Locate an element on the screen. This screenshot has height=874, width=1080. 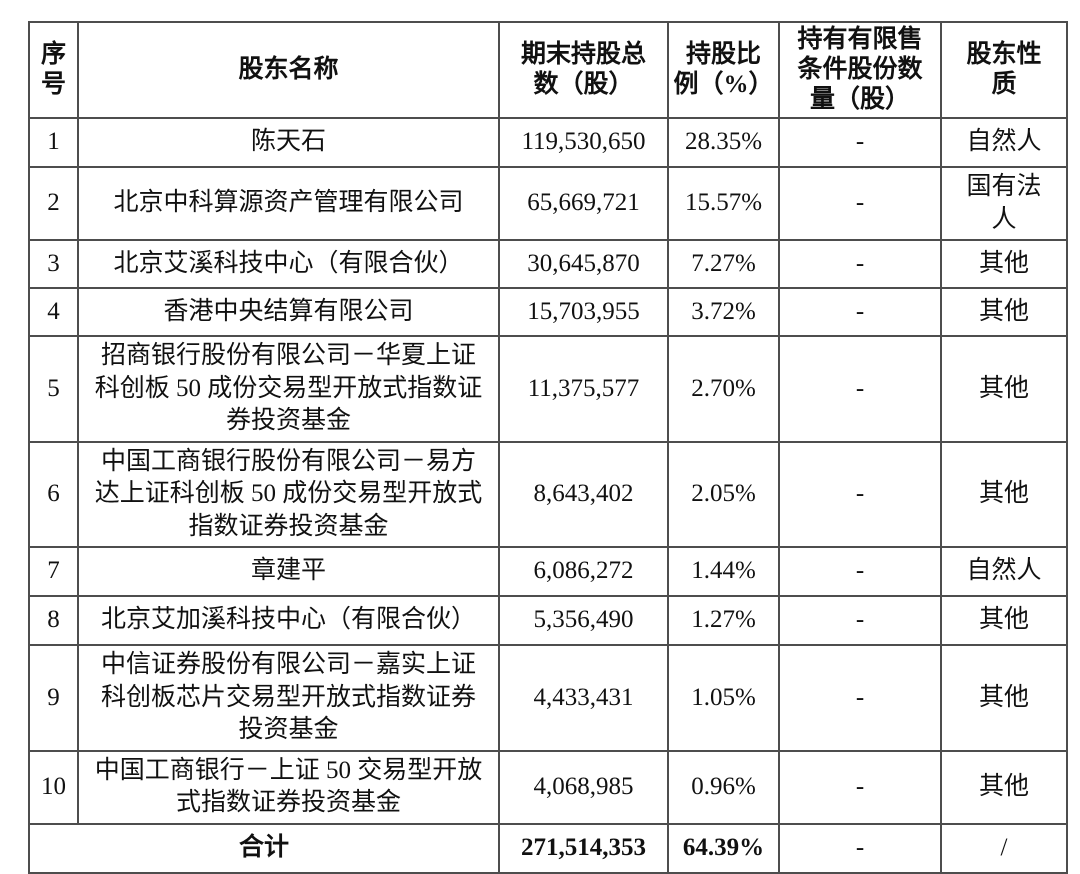
ratio-cell: 0.96% is located at coordinates (723, 787).